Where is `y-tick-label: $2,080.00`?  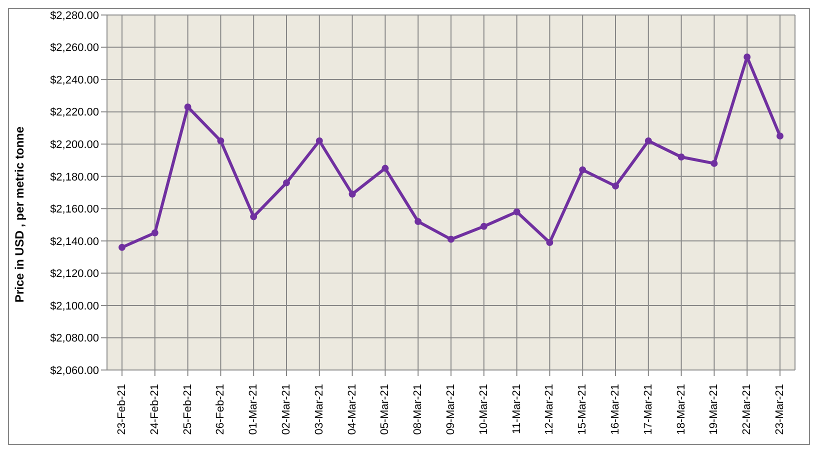 y-tick-label: $2,080.00 is located at coordinates (74, 338).